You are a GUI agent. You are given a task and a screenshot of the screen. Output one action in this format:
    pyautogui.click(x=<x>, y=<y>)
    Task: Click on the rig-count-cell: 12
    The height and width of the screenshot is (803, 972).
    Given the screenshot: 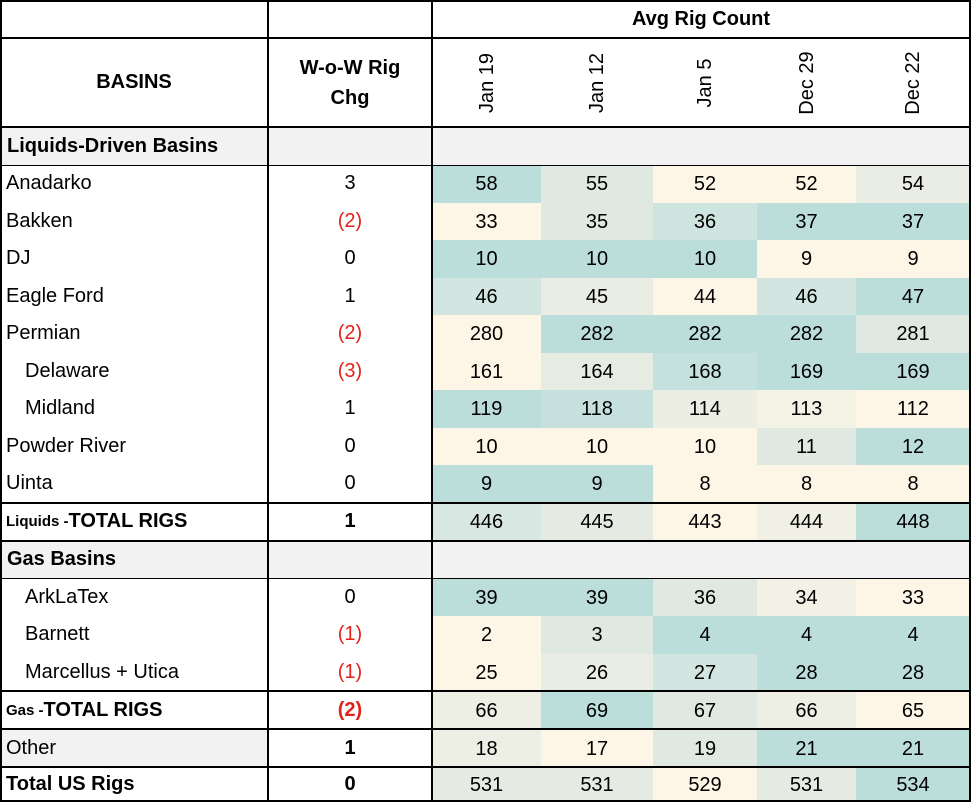 What is the action you would take?
    pyautogui.click(x=913, y=446)
    